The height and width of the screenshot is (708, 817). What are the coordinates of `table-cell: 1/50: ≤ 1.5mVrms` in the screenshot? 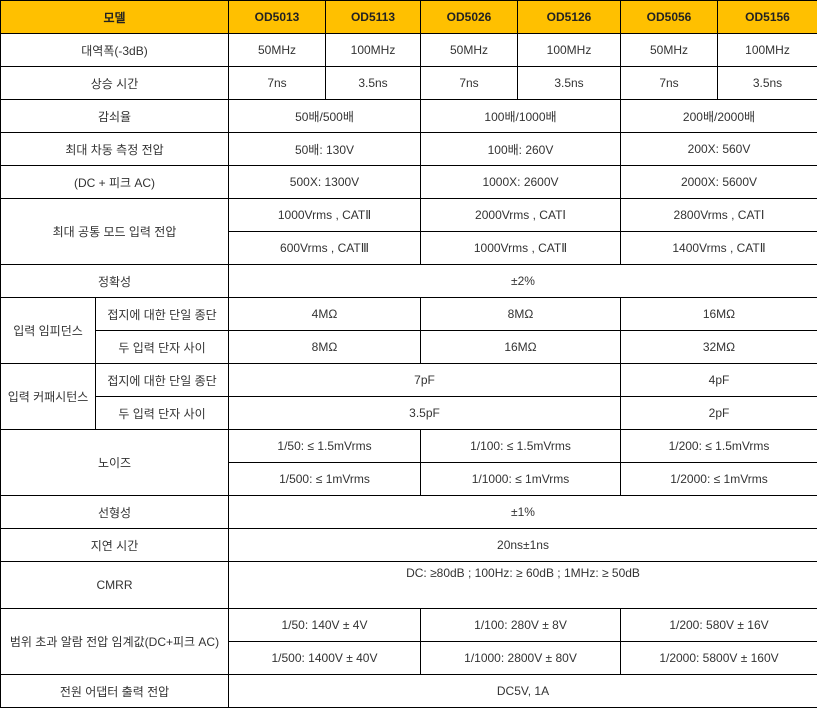 It's located at (325, 446).